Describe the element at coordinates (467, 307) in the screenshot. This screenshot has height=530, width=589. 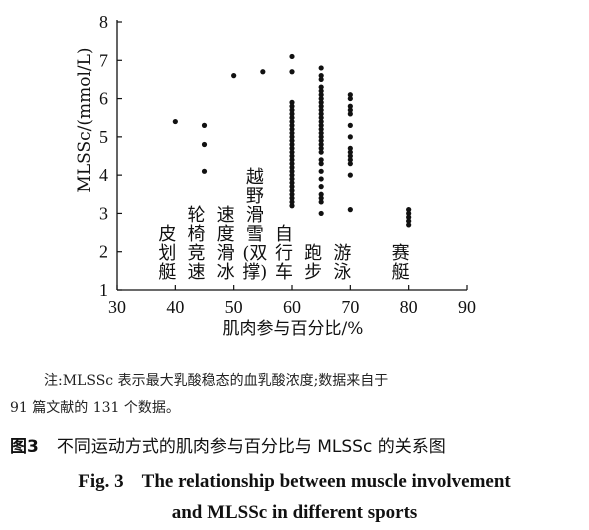
I see `x-tick-label: 90` at that location.